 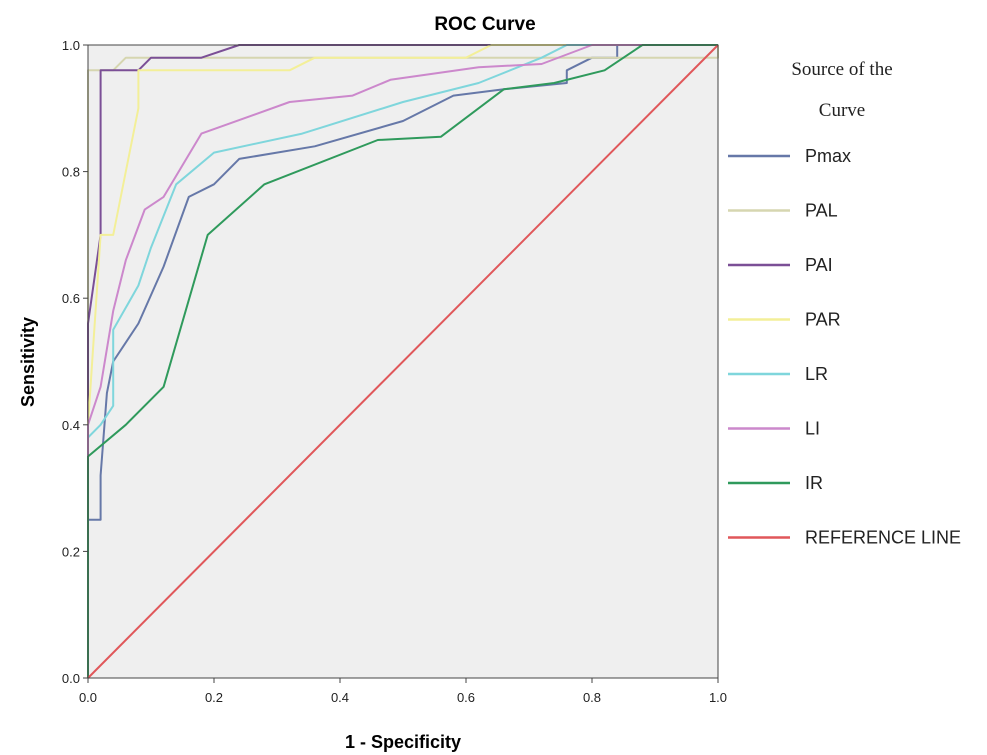 I want to click on chart-title: ROC Curve, so click(x=484, y=24).